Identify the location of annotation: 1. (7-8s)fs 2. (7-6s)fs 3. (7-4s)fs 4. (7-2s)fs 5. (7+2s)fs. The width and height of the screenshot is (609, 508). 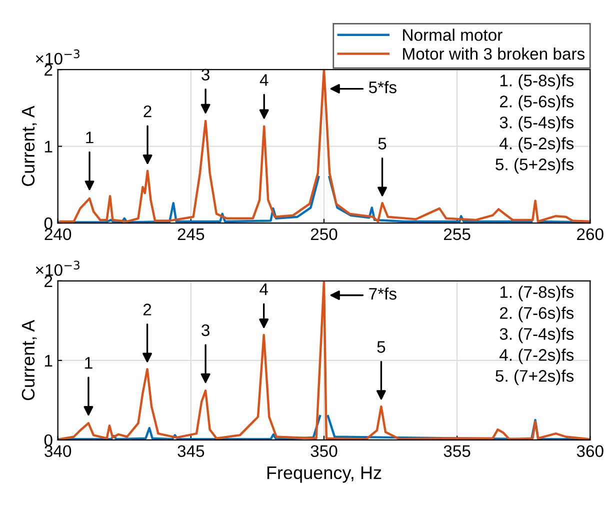
(535, 336).